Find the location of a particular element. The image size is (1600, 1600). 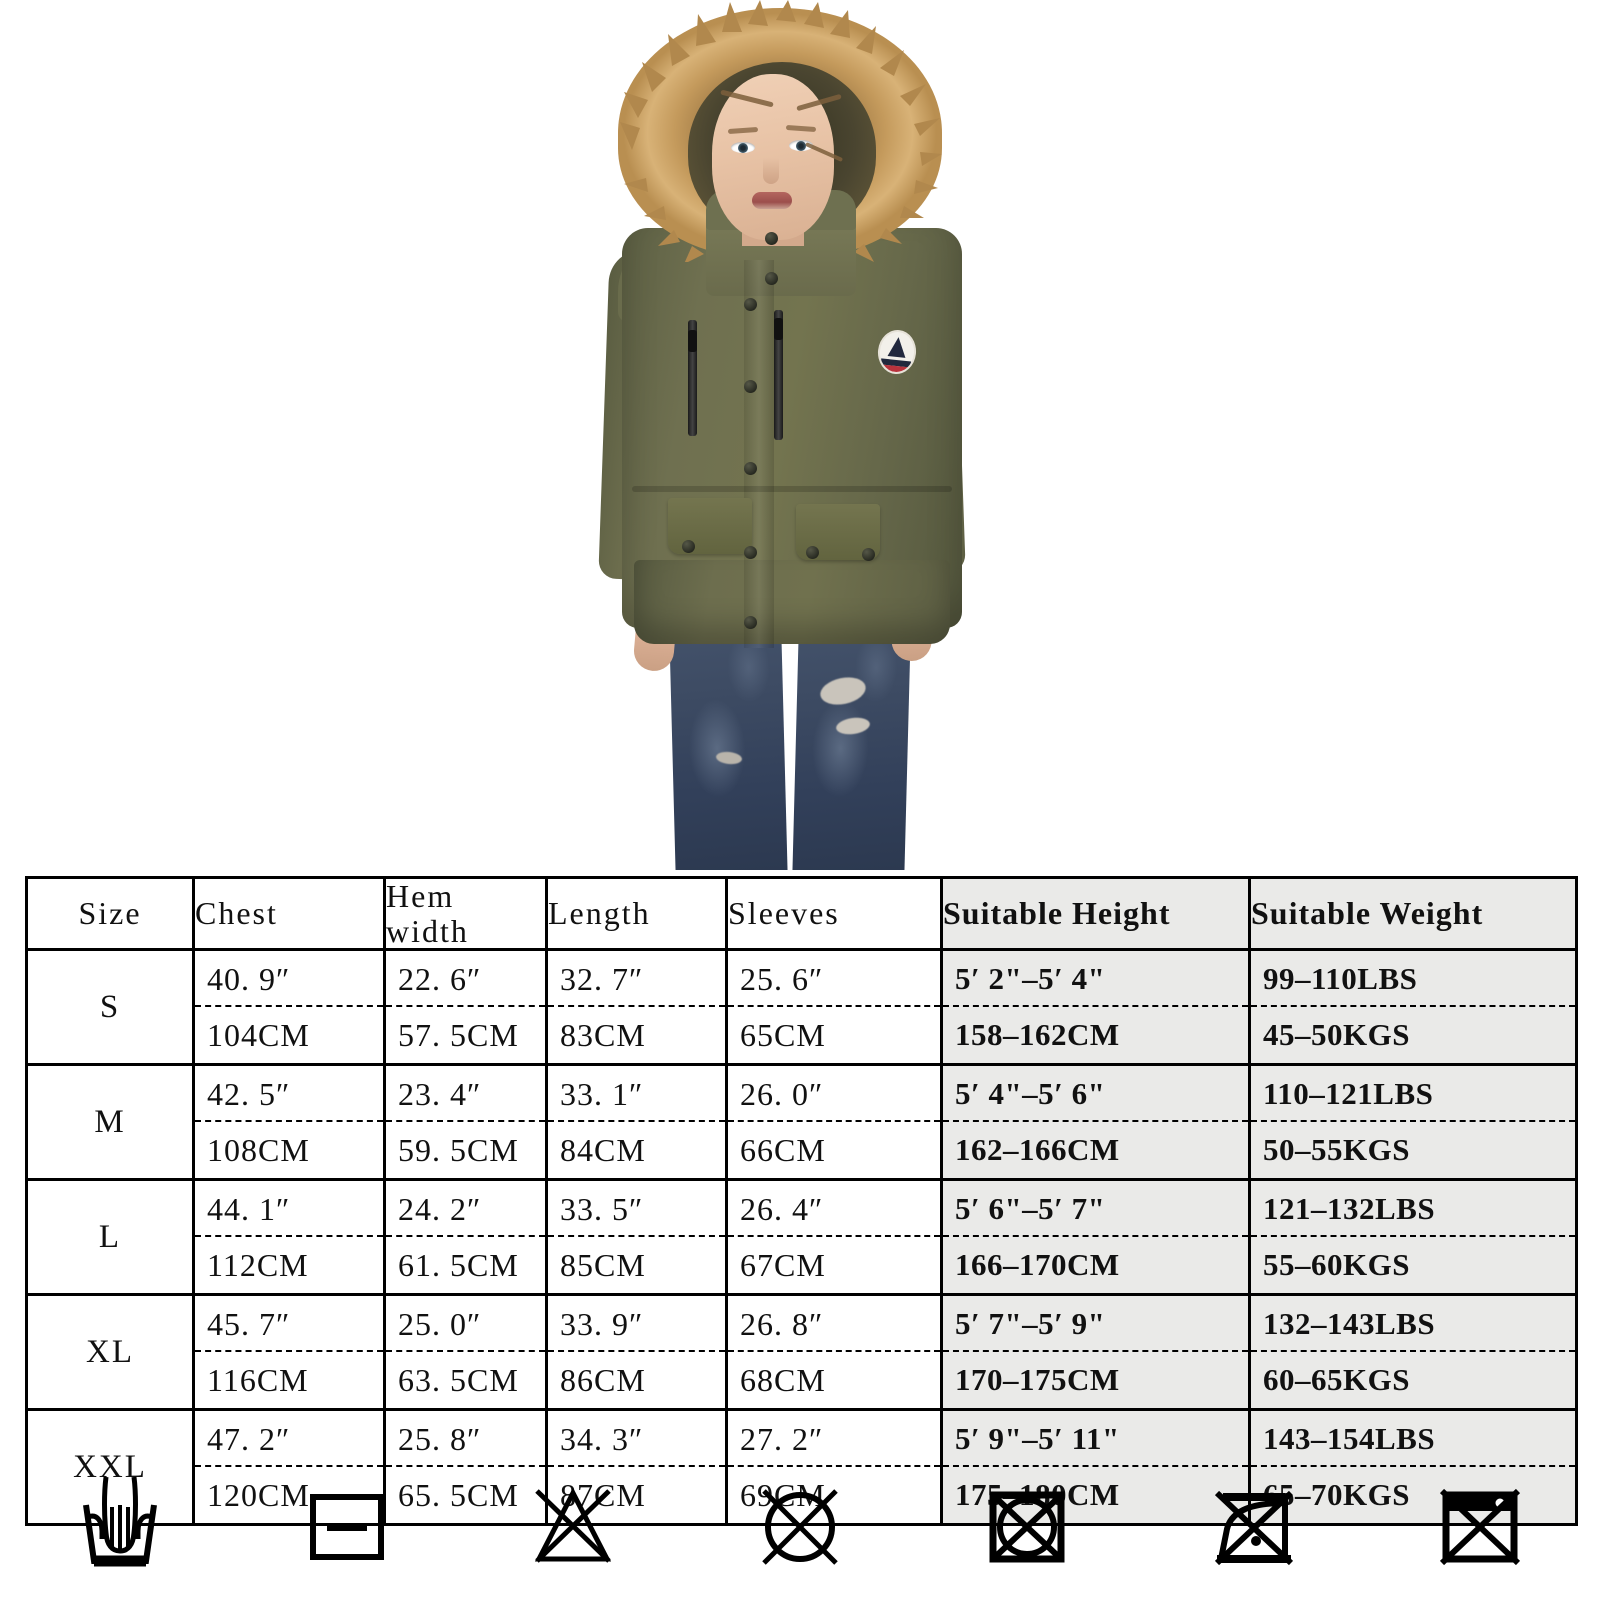

value-cm: 57. 5CM is located at coordinates (458, 1035).